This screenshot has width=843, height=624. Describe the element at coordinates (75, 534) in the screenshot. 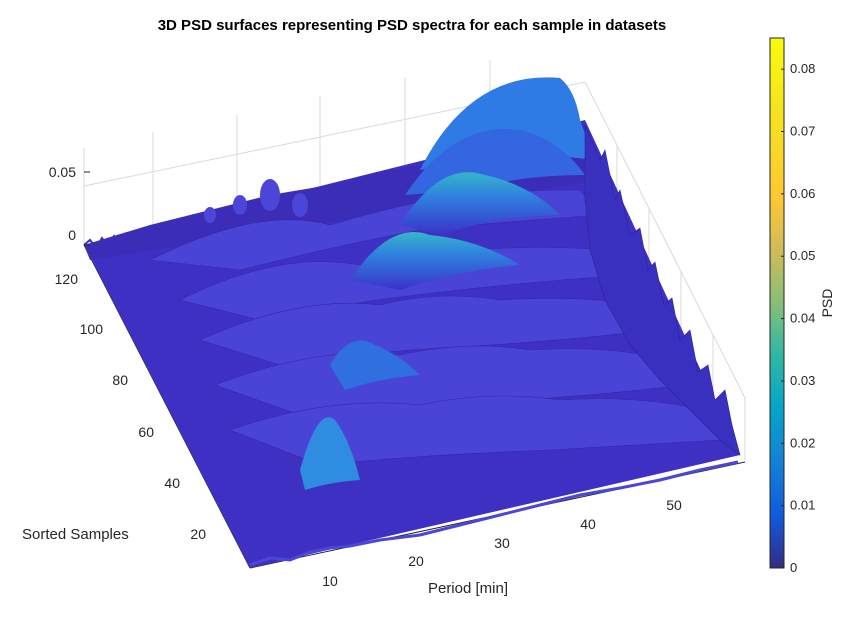

I see `y-axis-label: Sorted Samples` at that location.